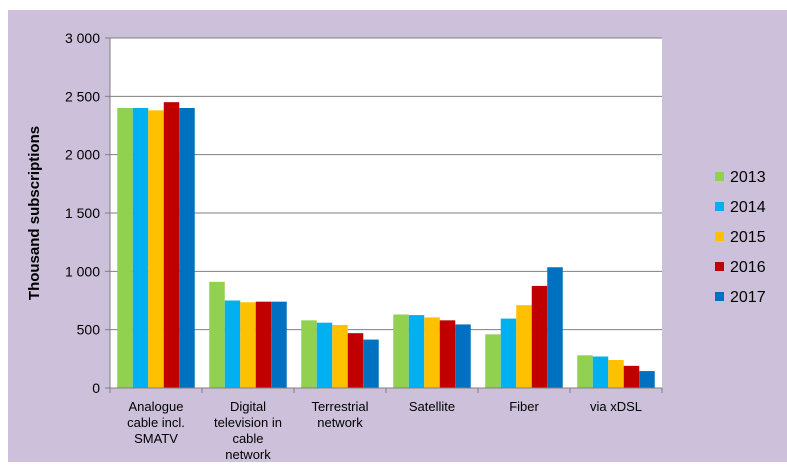 This screenshot has height=465, width=787. What do you see at coordinates (96, 388) in the screenshot?
I see `y-tick-label: 0` at bounding box center [96, 388].